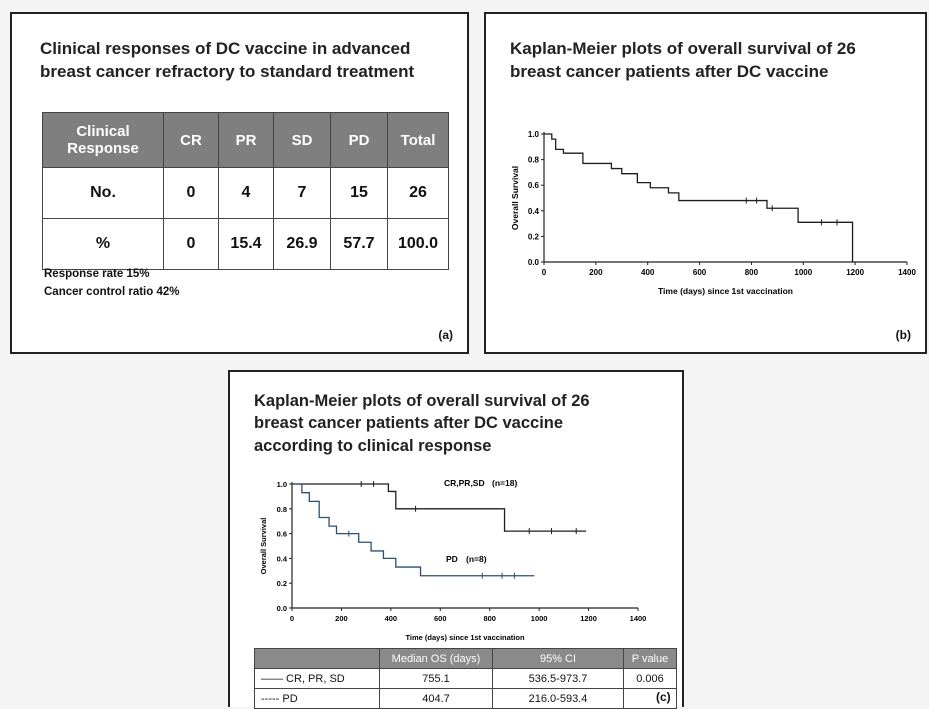  What do you see at coordinates (663, 697) in the screenshot?
I see `panel-c-label: (c)` at bounding box center [663, 697].